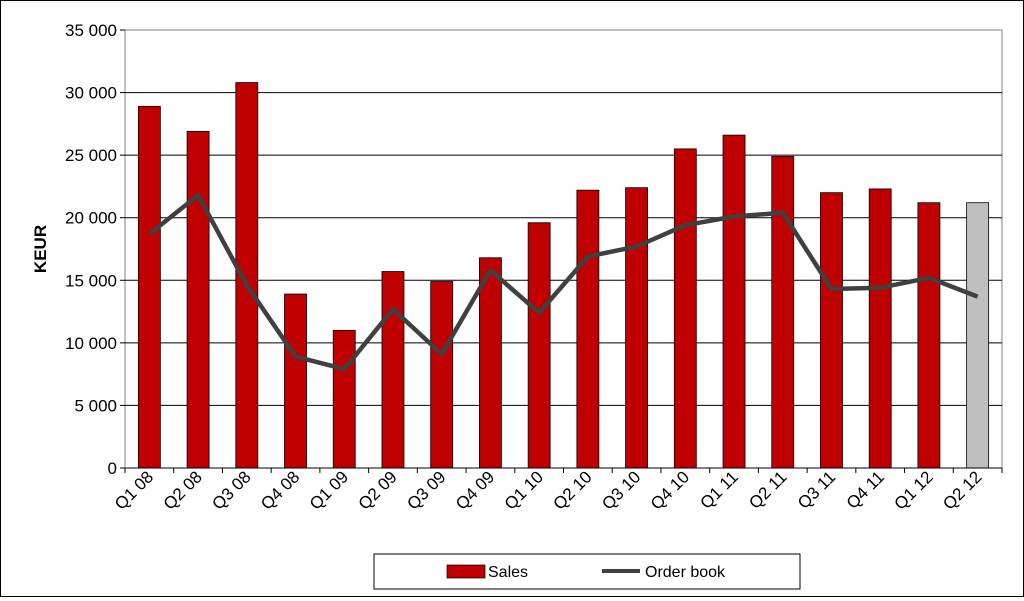 This screenshot has width=1024, height=601. I want to click on y-tick-label: 0, so click(112, 468).